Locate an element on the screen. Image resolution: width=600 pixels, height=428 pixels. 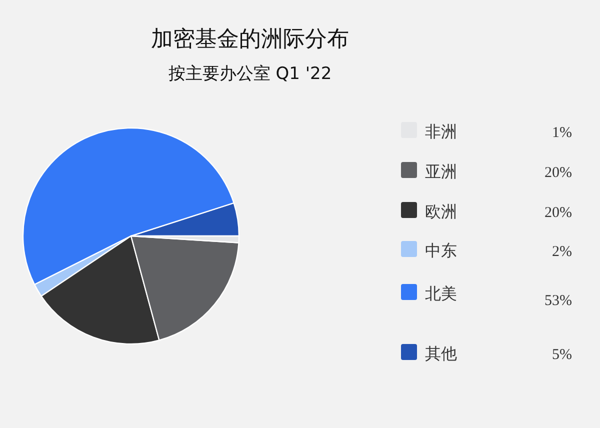
legend-label: 非洲 is located at coordinates (441, 131).